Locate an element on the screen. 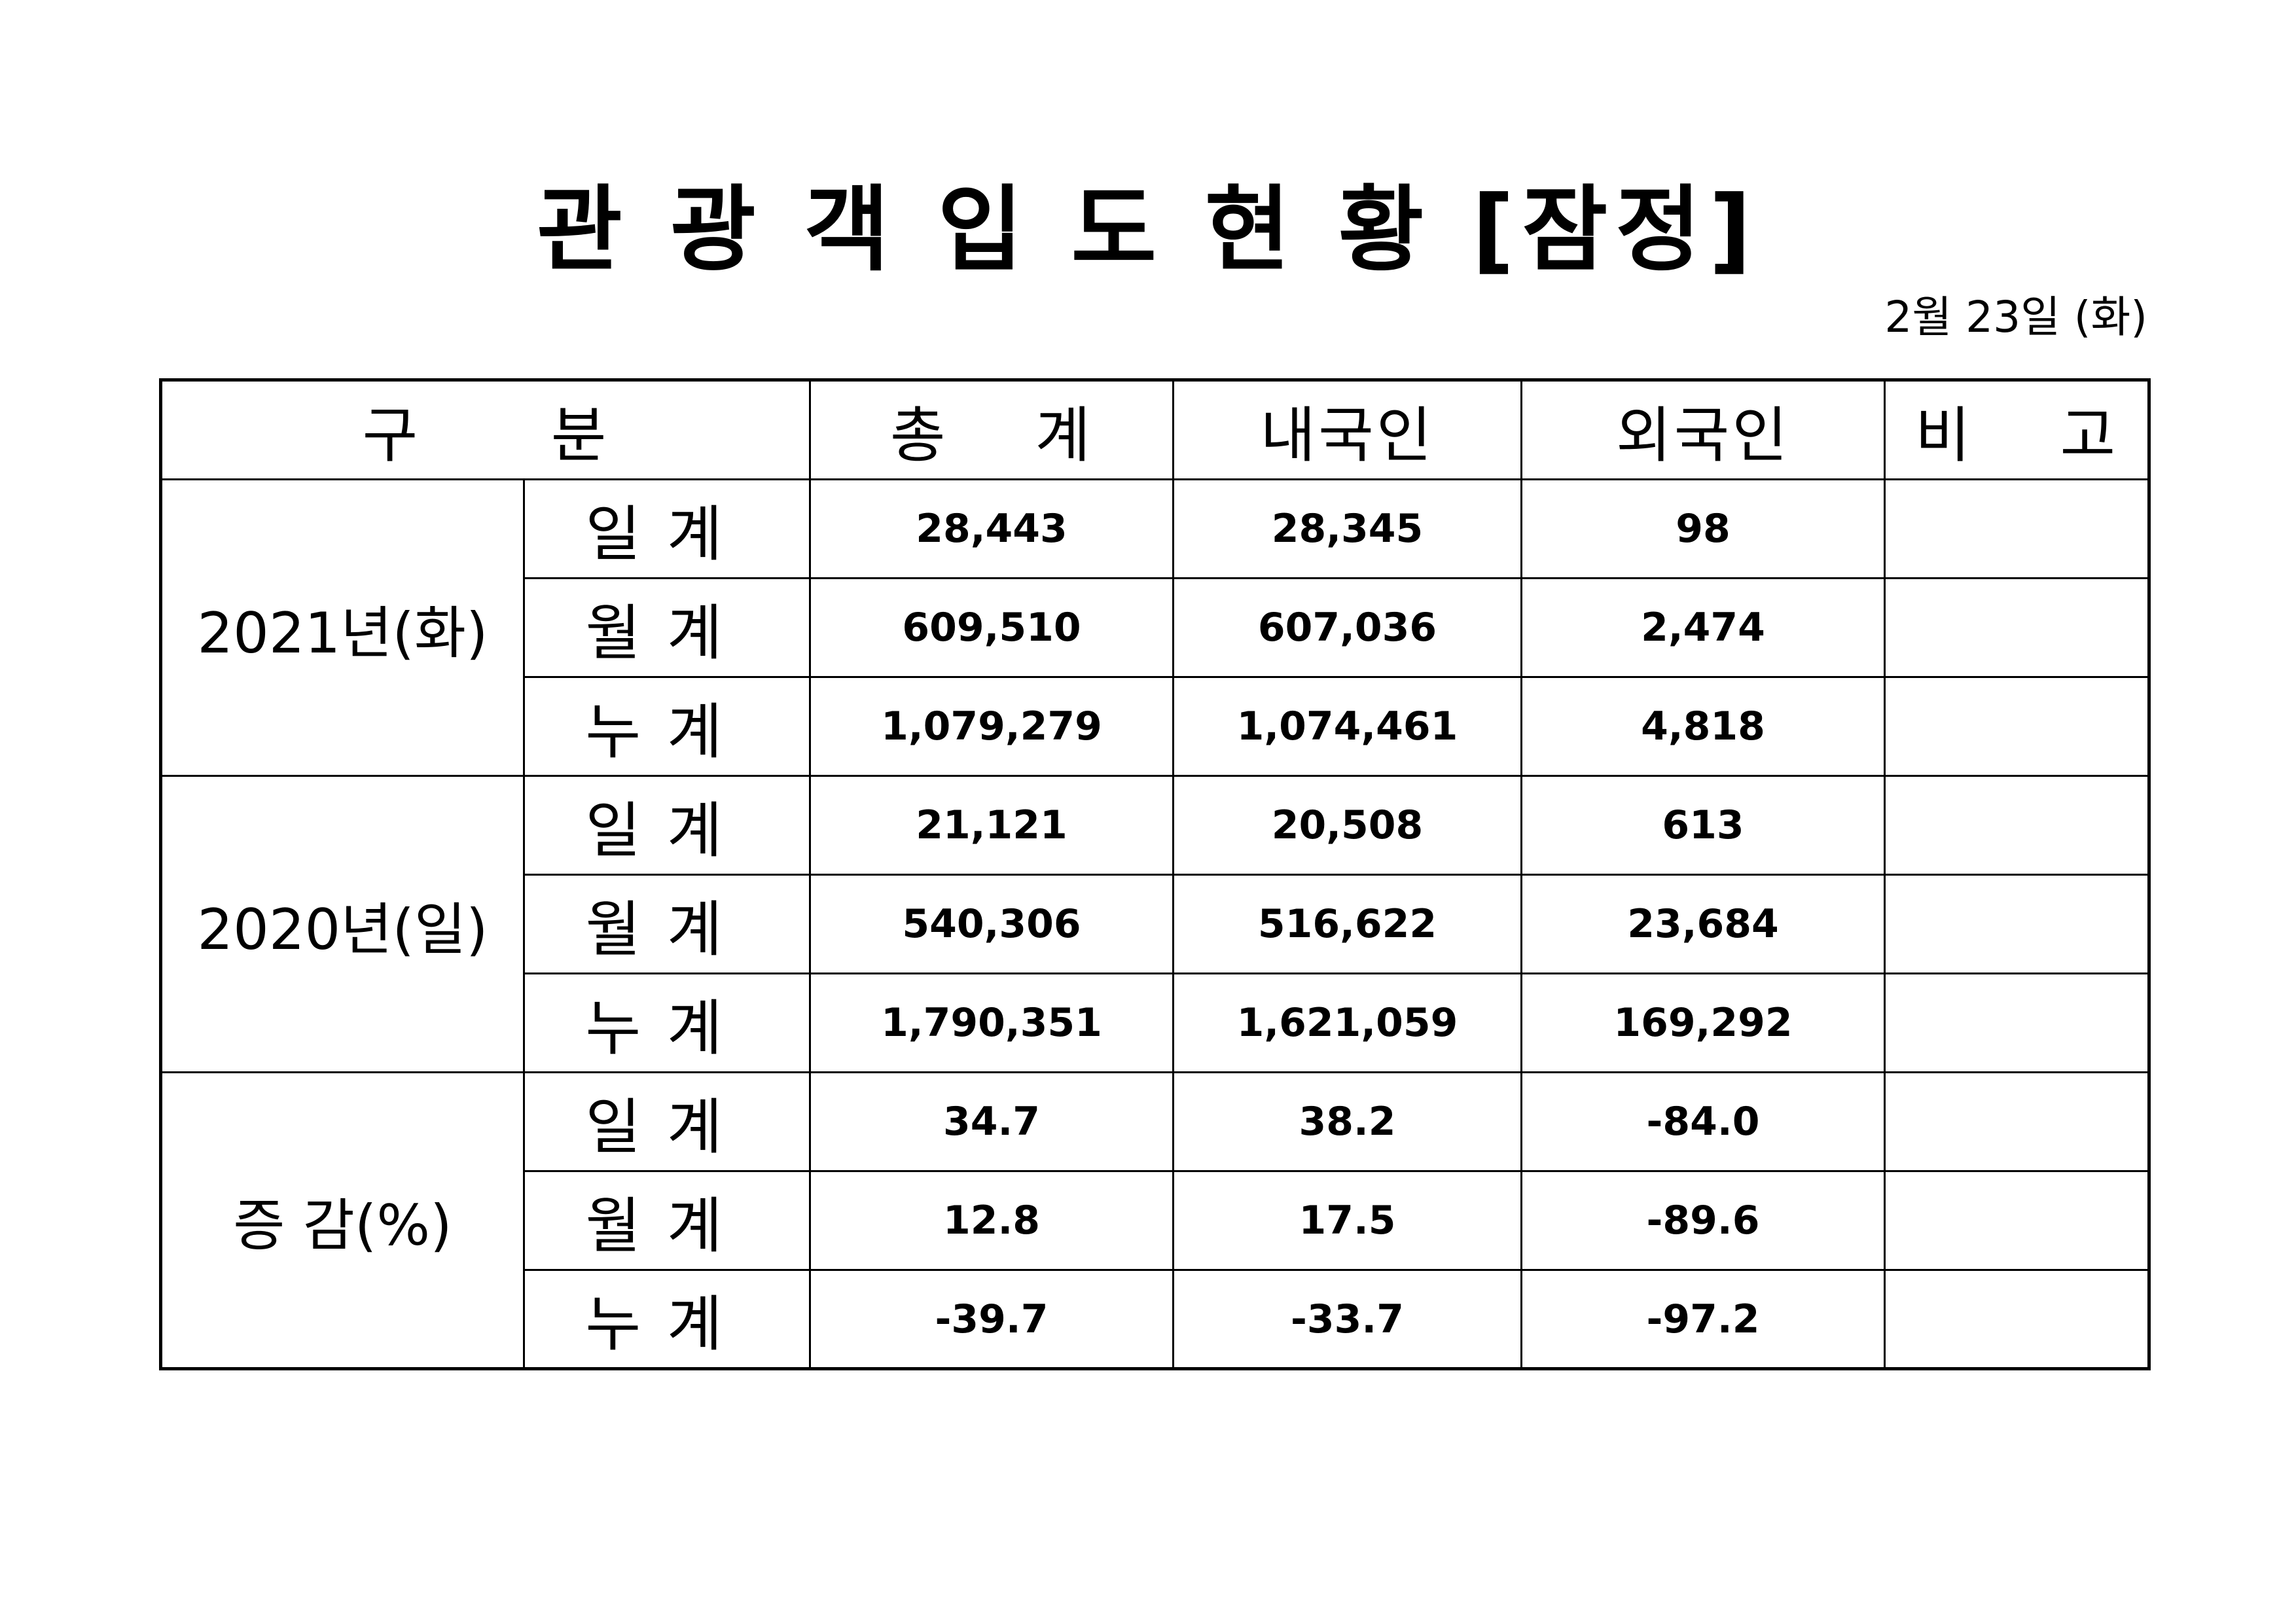 The width and height of the screenshot is (2296, 1623). cell-total: 540,306 is located at coordinates (991, 924).